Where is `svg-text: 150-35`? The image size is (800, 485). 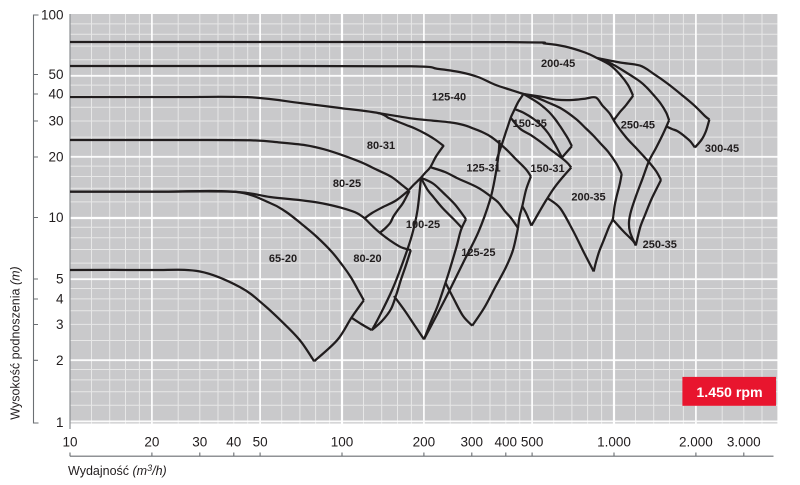 svg-text: 150-35 is located at coordinates (530, 124).